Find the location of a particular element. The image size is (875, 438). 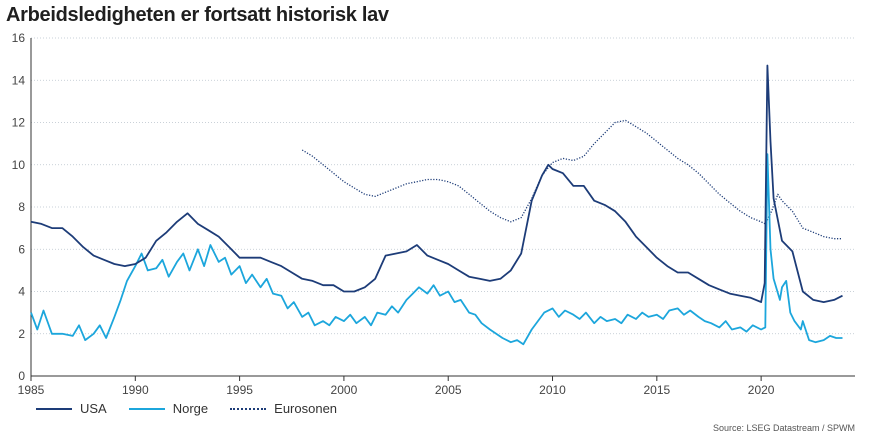

x-tick-label: 2020 is located at coordinates (761, 390).